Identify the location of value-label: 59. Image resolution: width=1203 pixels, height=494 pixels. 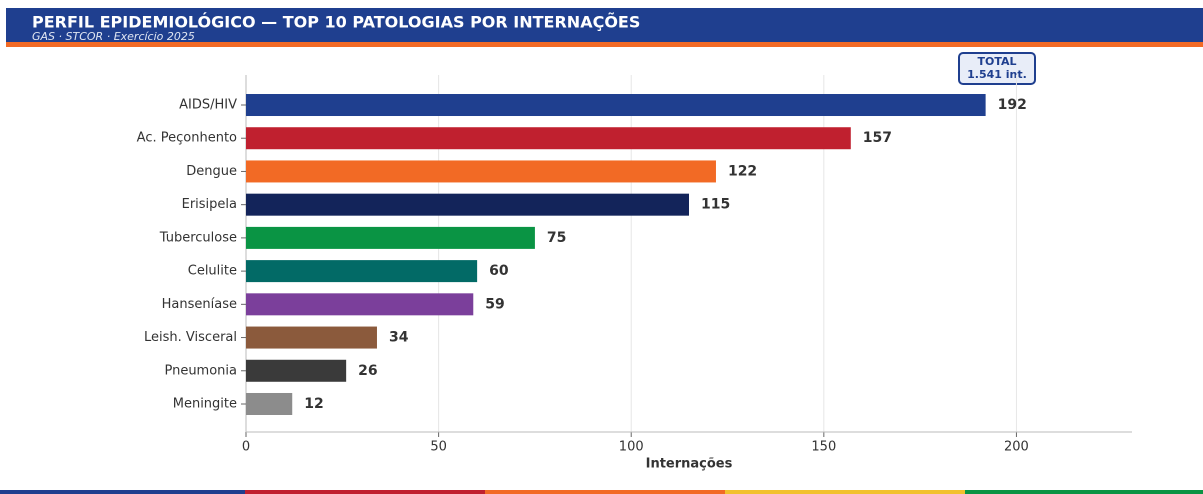
(494, 304).